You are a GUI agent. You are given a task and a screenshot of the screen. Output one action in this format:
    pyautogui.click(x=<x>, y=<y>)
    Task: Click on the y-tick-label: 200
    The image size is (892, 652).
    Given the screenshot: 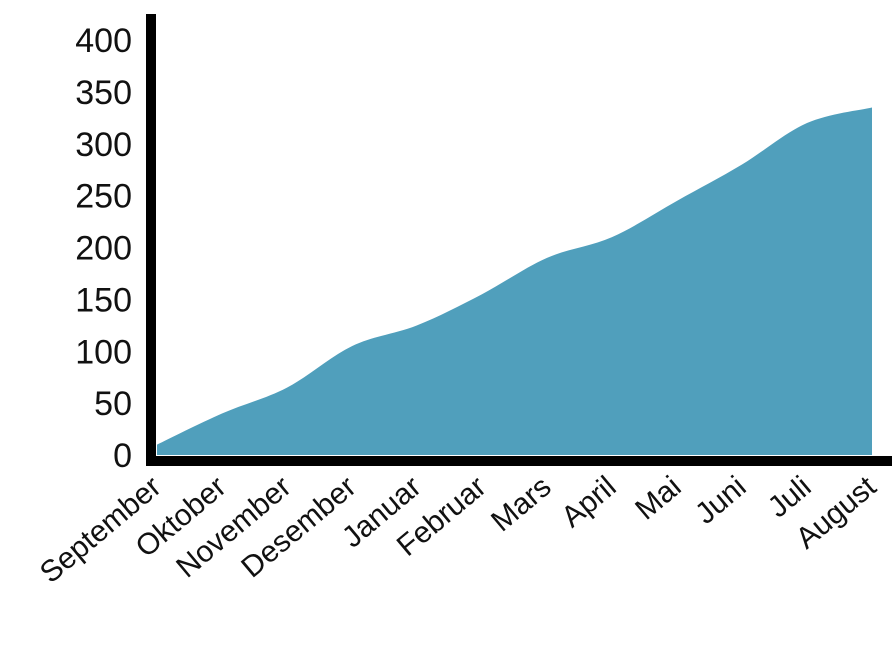 What is the action you would take?
    pyautogui.click(x=103, y=249)
    